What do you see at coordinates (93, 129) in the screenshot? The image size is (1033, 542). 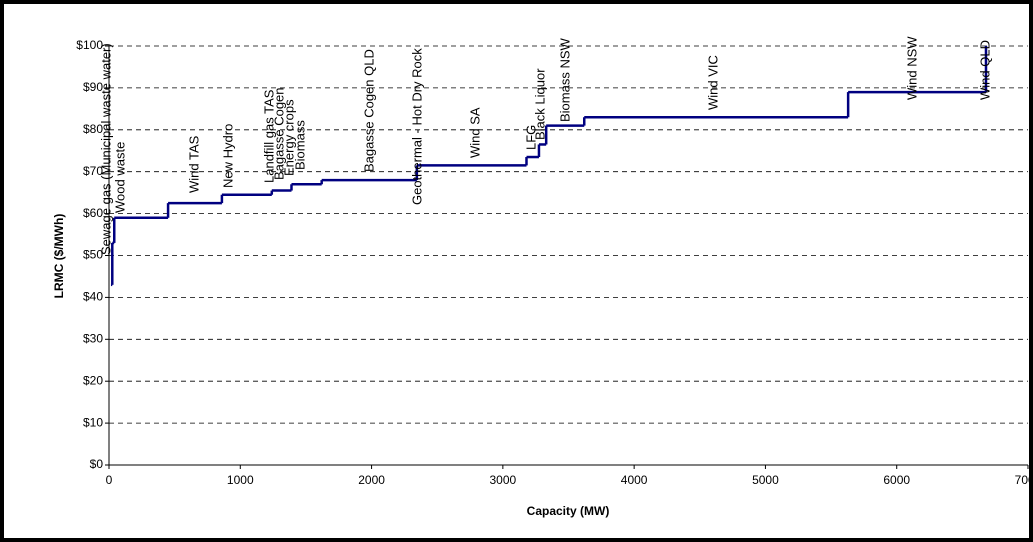 I see `y-tick-label: $80` at bounding box center [93, 129].